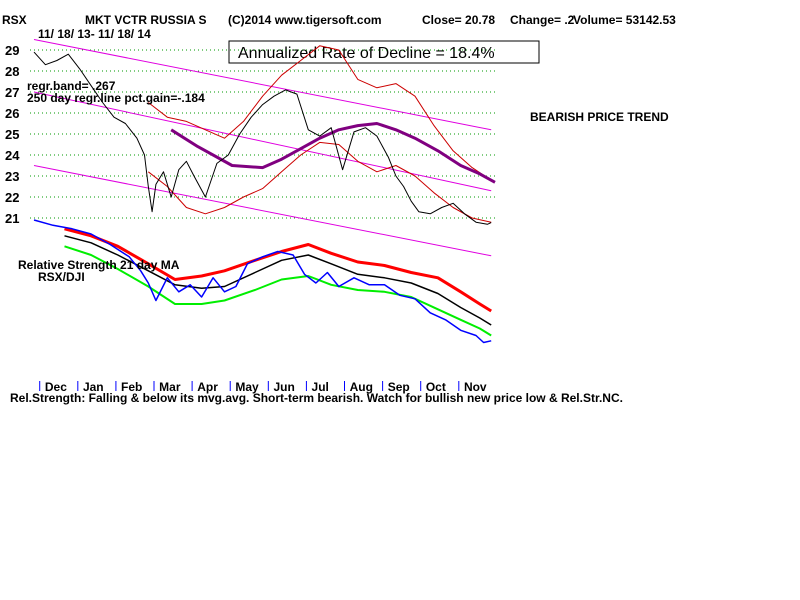 This screenshot has height=600, width=800. I want to click on month-label-may: May, so click(247, 387).